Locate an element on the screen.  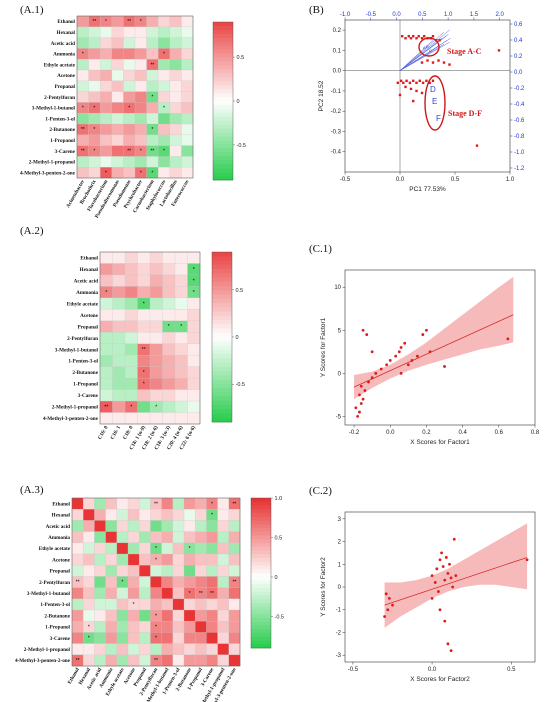
row-label: Ethanol is located at coordinates (66, 22).